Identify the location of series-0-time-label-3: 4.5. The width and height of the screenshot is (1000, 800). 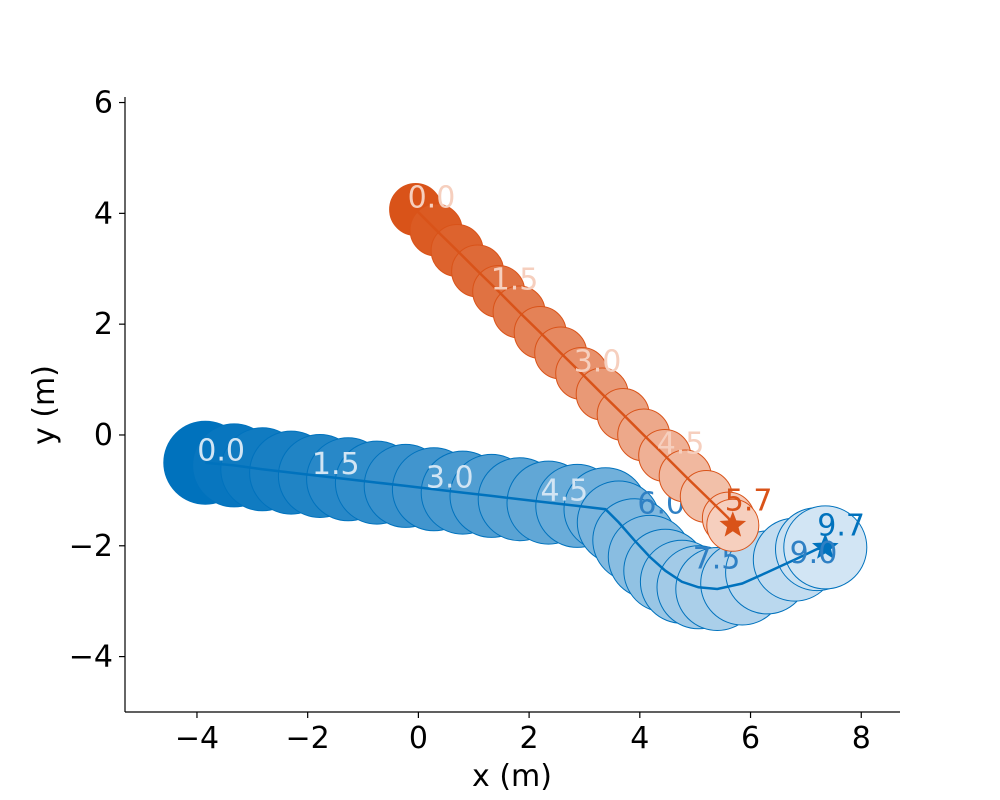
(565, 491).